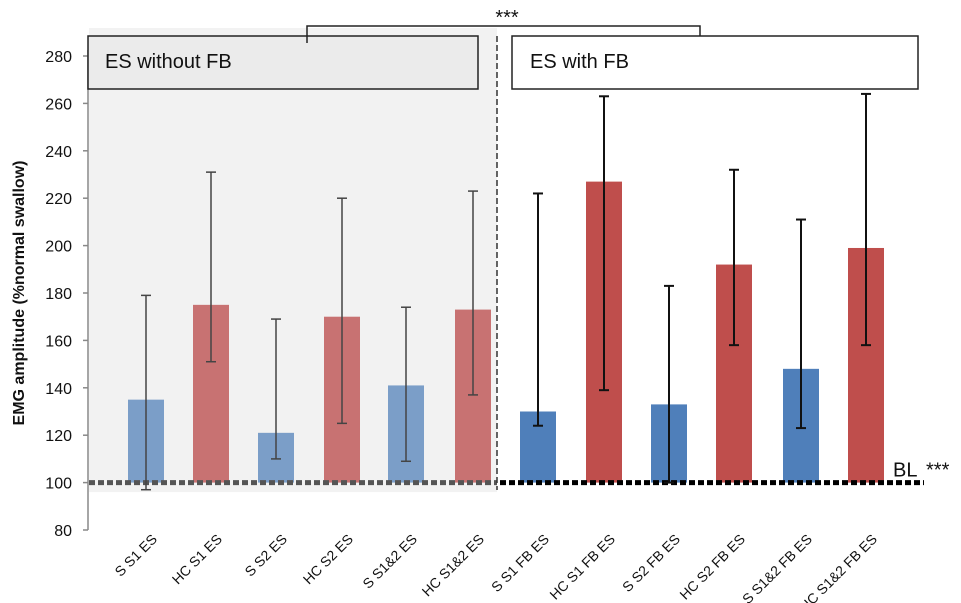 Image resolution: width=961 pixels, height=603 pixels. What do you see at coordinates (651, 563) in the screenshot?
I see `category-label: S S2 FB ES` at bounding box center [651, 563].